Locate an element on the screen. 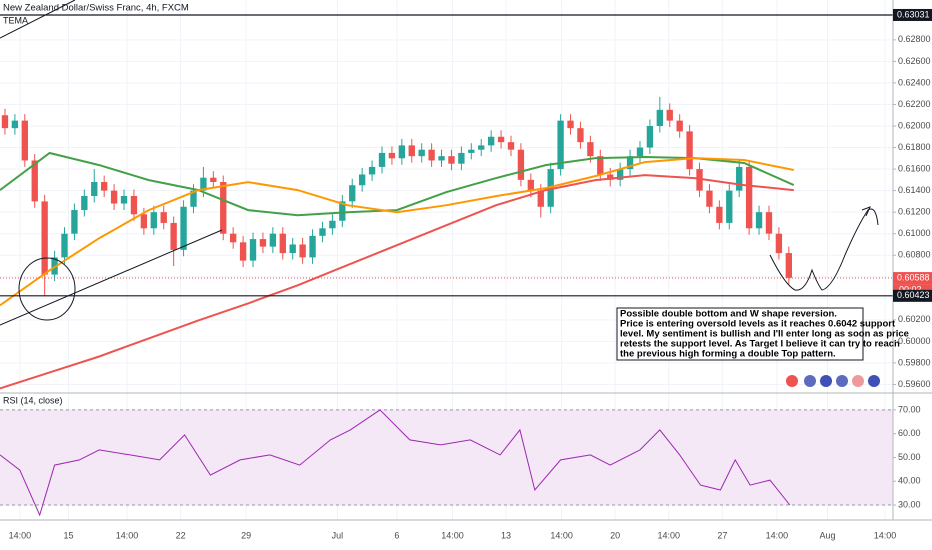  y-tick-label: 0.61200 is located at coordinates (914, 212).